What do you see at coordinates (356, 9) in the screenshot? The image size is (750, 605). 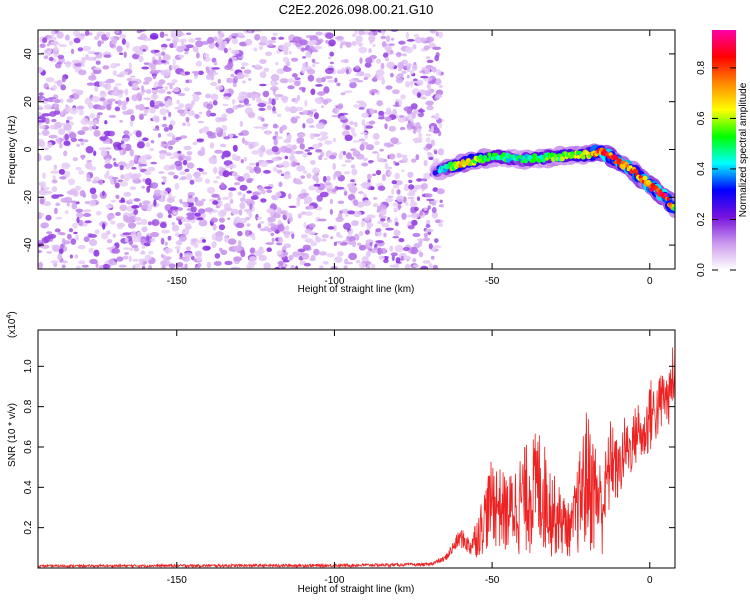 I see `figure-title: C2E2.2026.098.00.21.G10` at bounding box center [356, 9].